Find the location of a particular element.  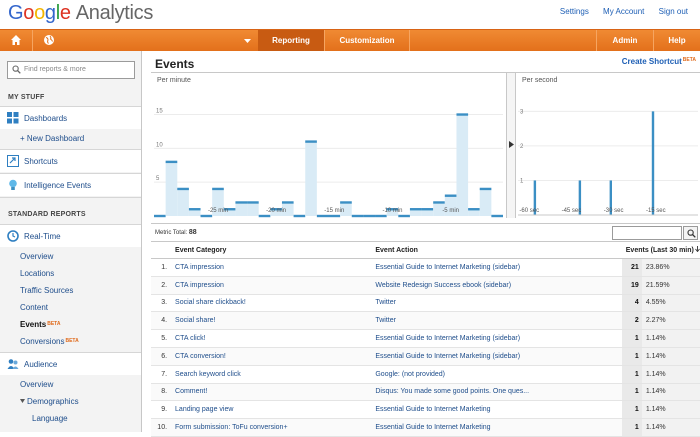

event-category-link: Social share clickback! is located at coordinates (271, 303).